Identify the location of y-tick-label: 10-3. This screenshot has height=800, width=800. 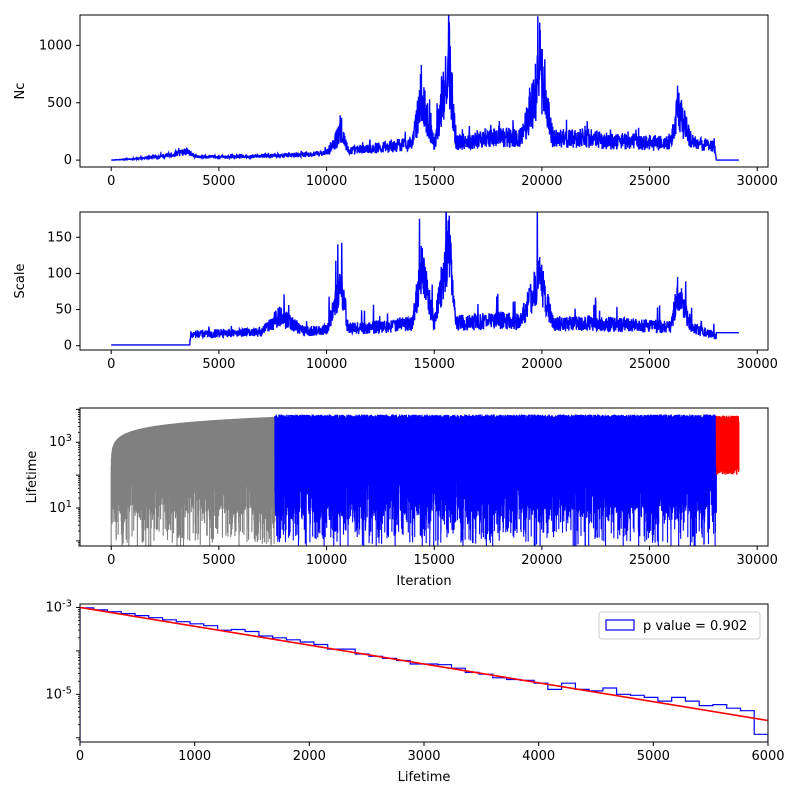
(58, 607).